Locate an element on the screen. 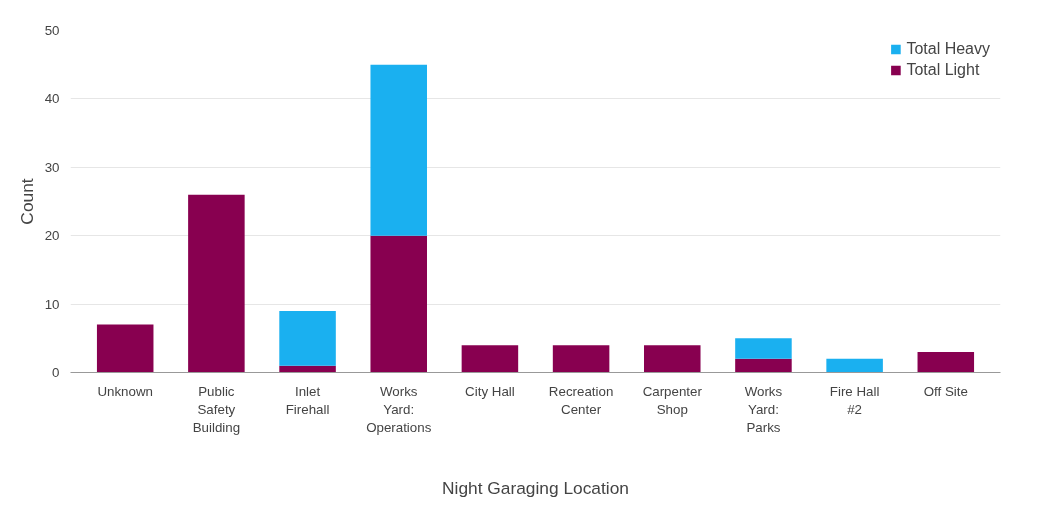 This screenshot has width=1062, height=523. y-tick-label: 0 is located at coordinates (56, 372).